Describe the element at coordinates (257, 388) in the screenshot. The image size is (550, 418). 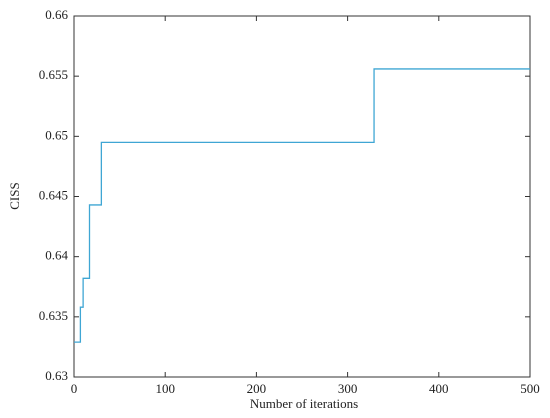
I see `x-tick-label: 200` at that location.